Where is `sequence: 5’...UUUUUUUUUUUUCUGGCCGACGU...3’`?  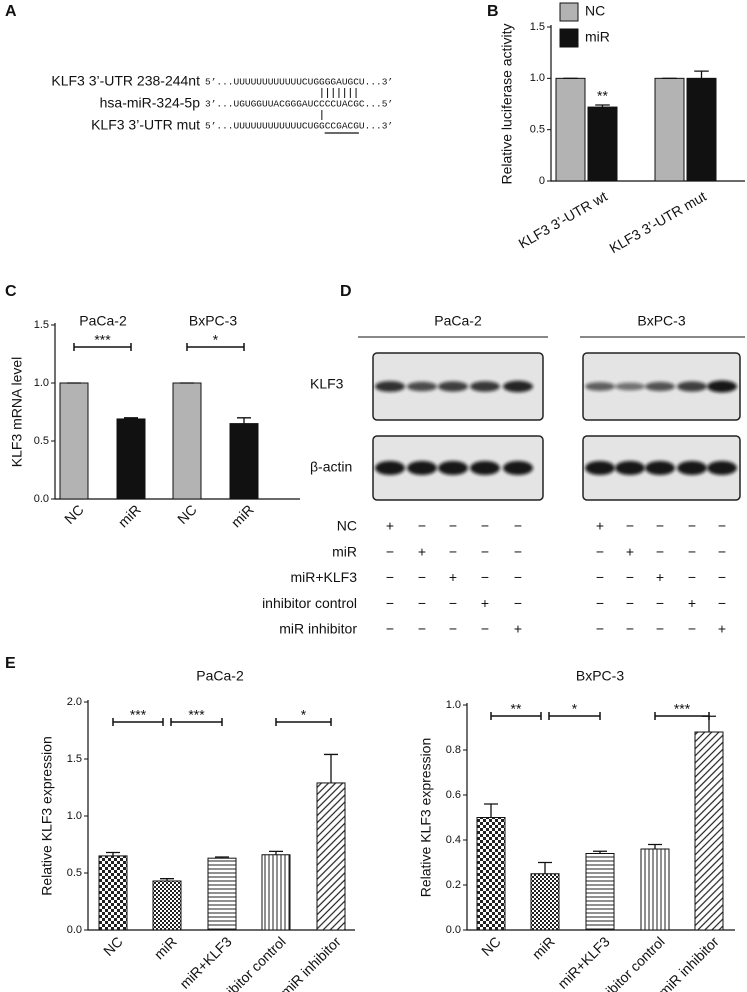
sequence: 5’...UUUUUUUUUUUUCUGGCCGACGU...3’ is located at coordinates (299, 126).